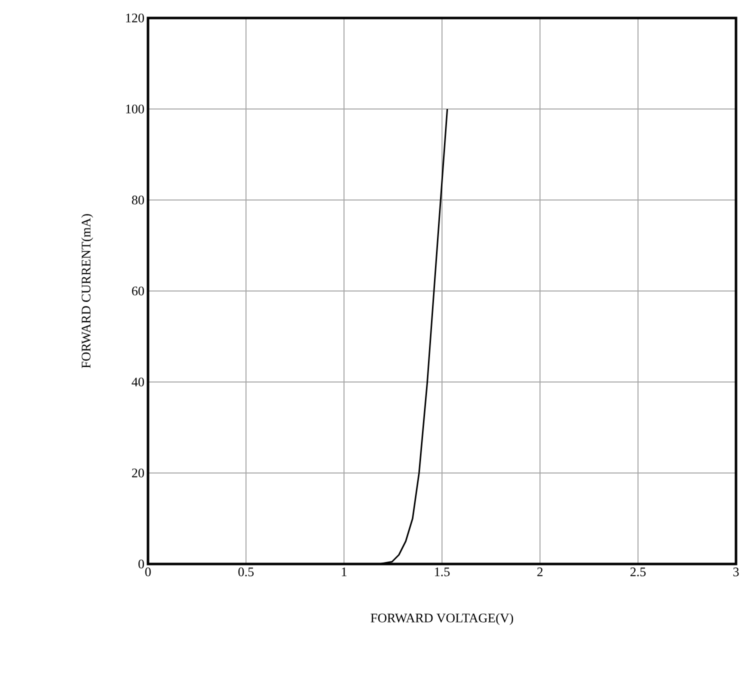  I want to click on y-axis-title: FORWARD CURRENT(mA), so click(87, 291).